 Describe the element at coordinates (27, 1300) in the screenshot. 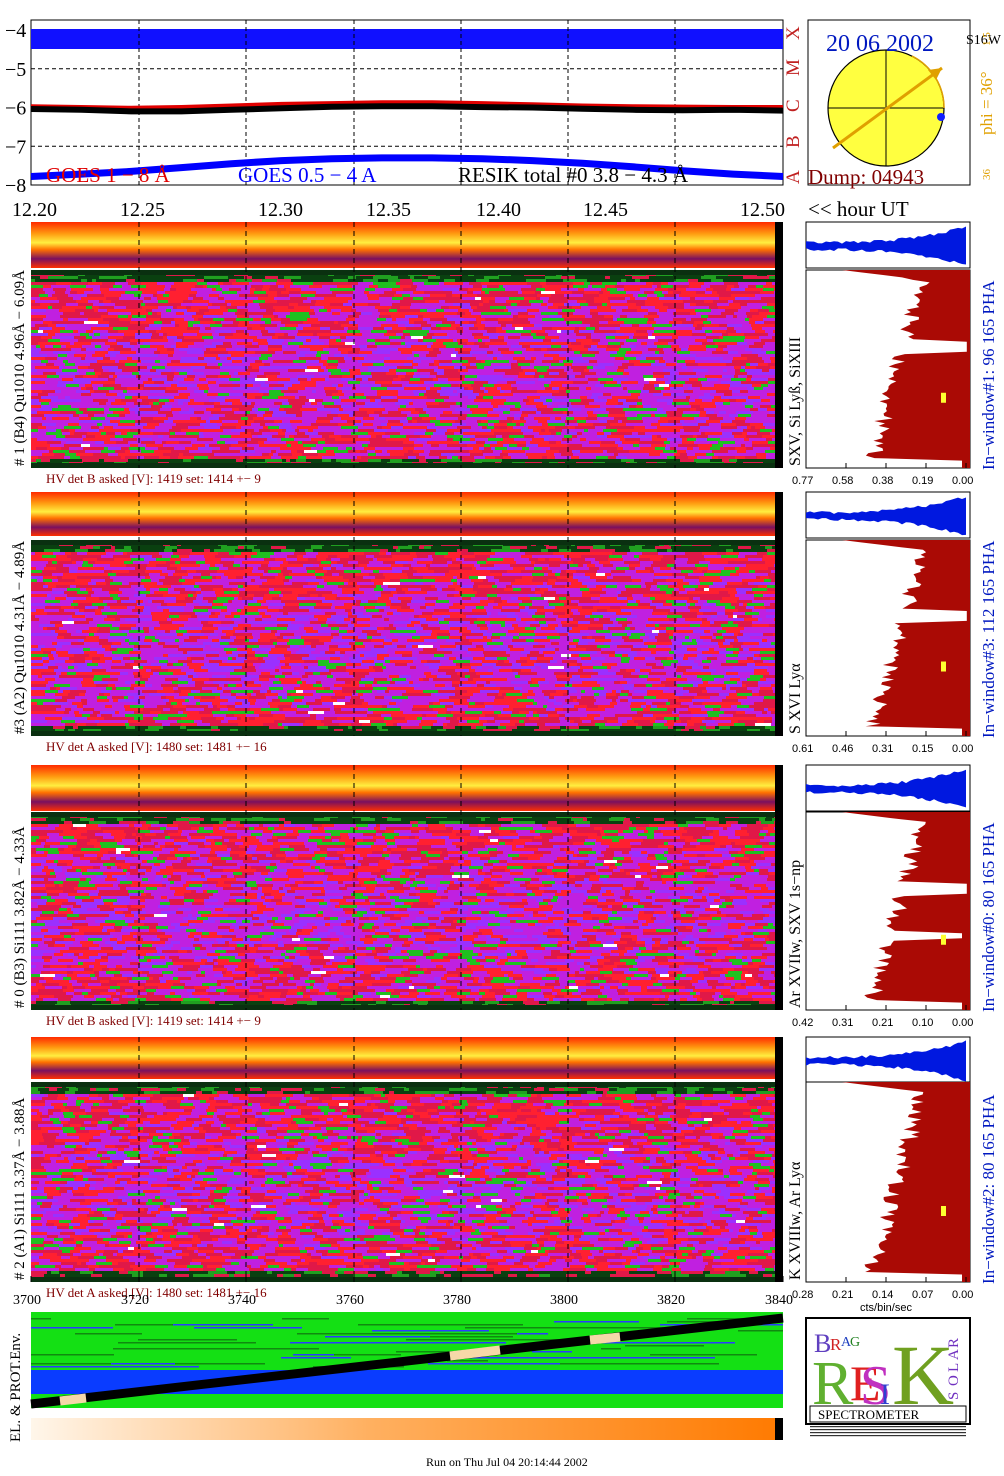

I see `bin-tick-label: 3700` at that location.